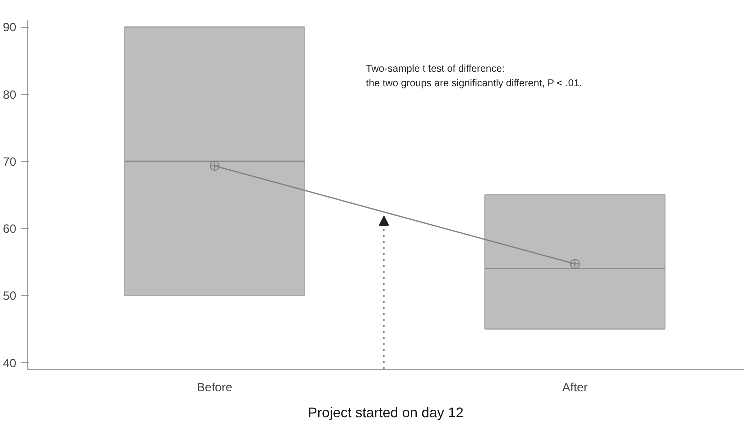  Describe the element at coordinates (215, 387) in the screenshot. I see `x-tick-label: Before` at that location.